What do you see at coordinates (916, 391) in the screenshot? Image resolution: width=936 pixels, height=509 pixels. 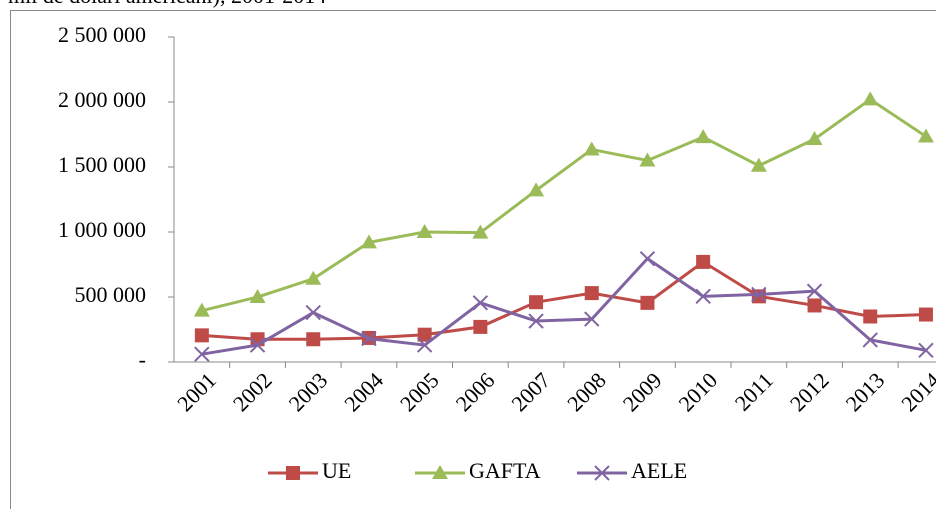 I see `x-tick-label: 2014` at bounding box center [916, 391].